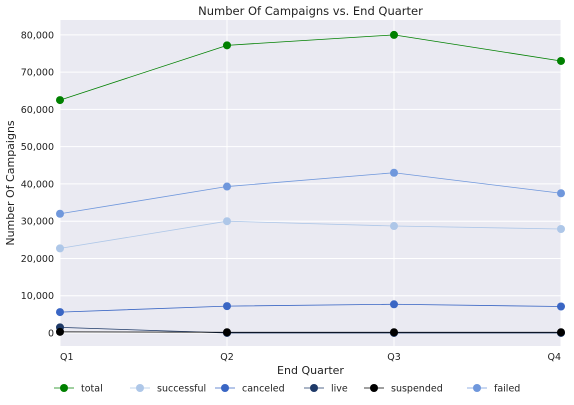  I want to click on legend-item-canceled: canceled, so click(250, 389).